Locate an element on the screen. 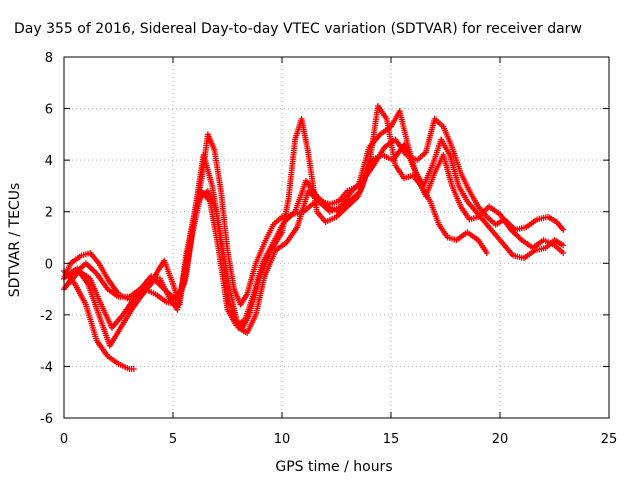 Image resolution: width=640 pixels, height=480 pixels. x-tick-label: 25 is located at coordinates (609, 439).